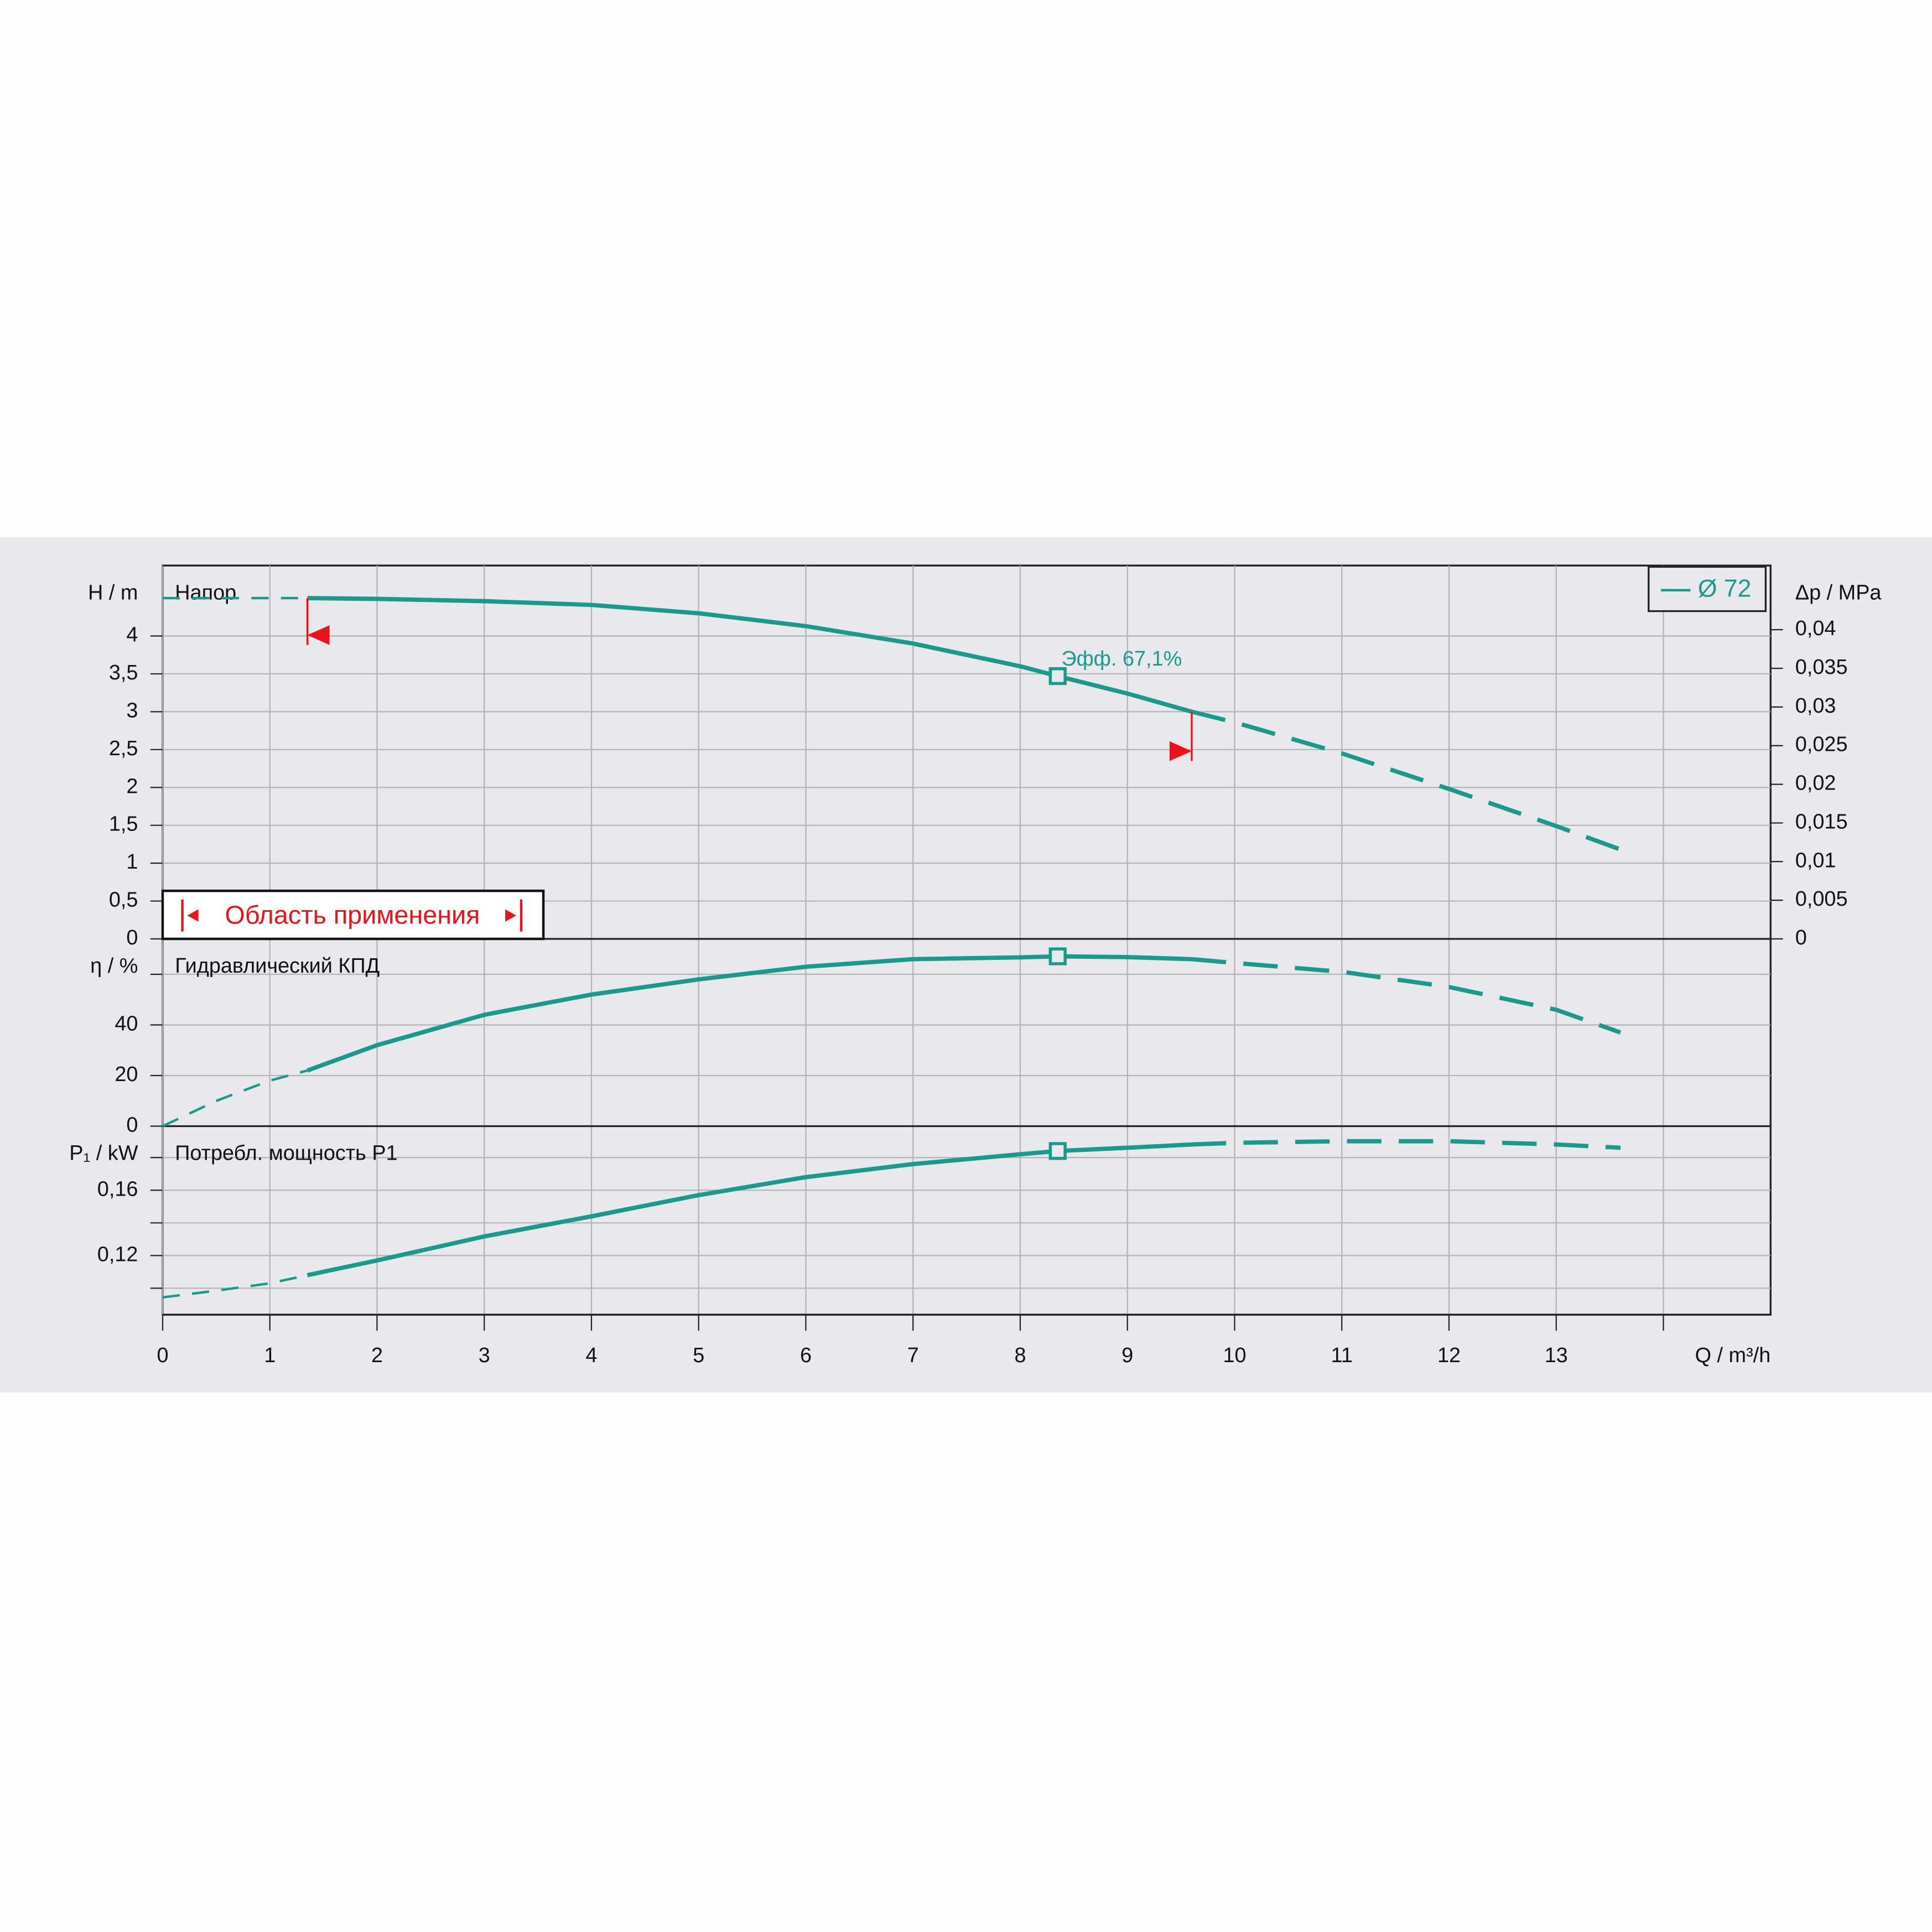 The height and width of the screenshot is (1932, 1932). Describe the element at coordinates (1815, 706) in the screenshot. I see `y2-tick-label: 0,03` at that location.